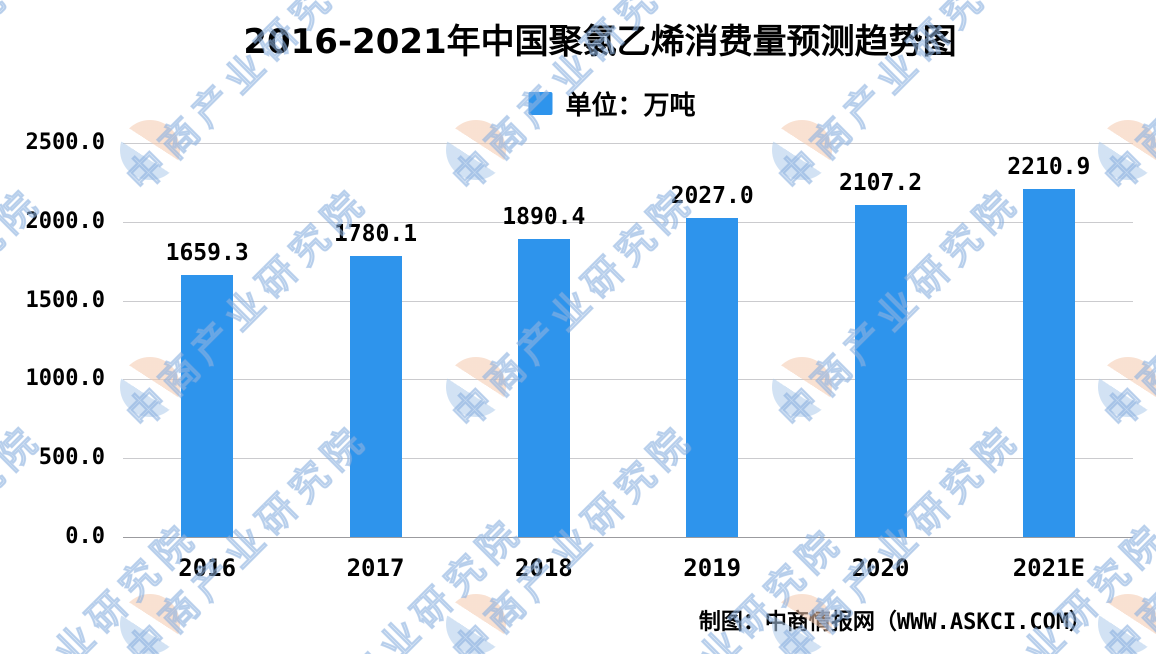  I want to click on x-axis-label: 2016, so click(207, 568).